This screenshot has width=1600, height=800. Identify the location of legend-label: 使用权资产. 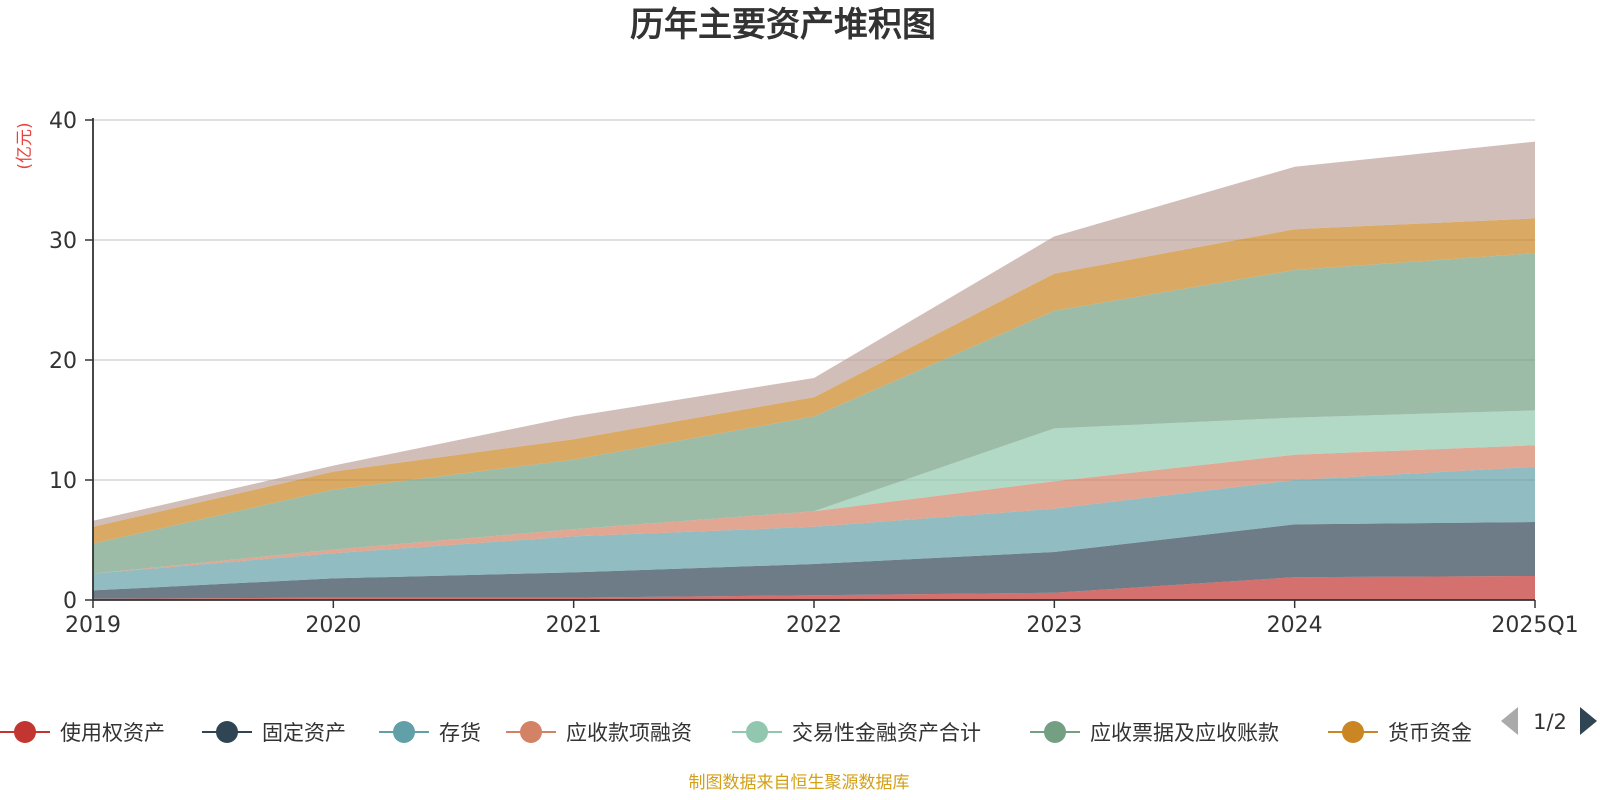
(112, 733).